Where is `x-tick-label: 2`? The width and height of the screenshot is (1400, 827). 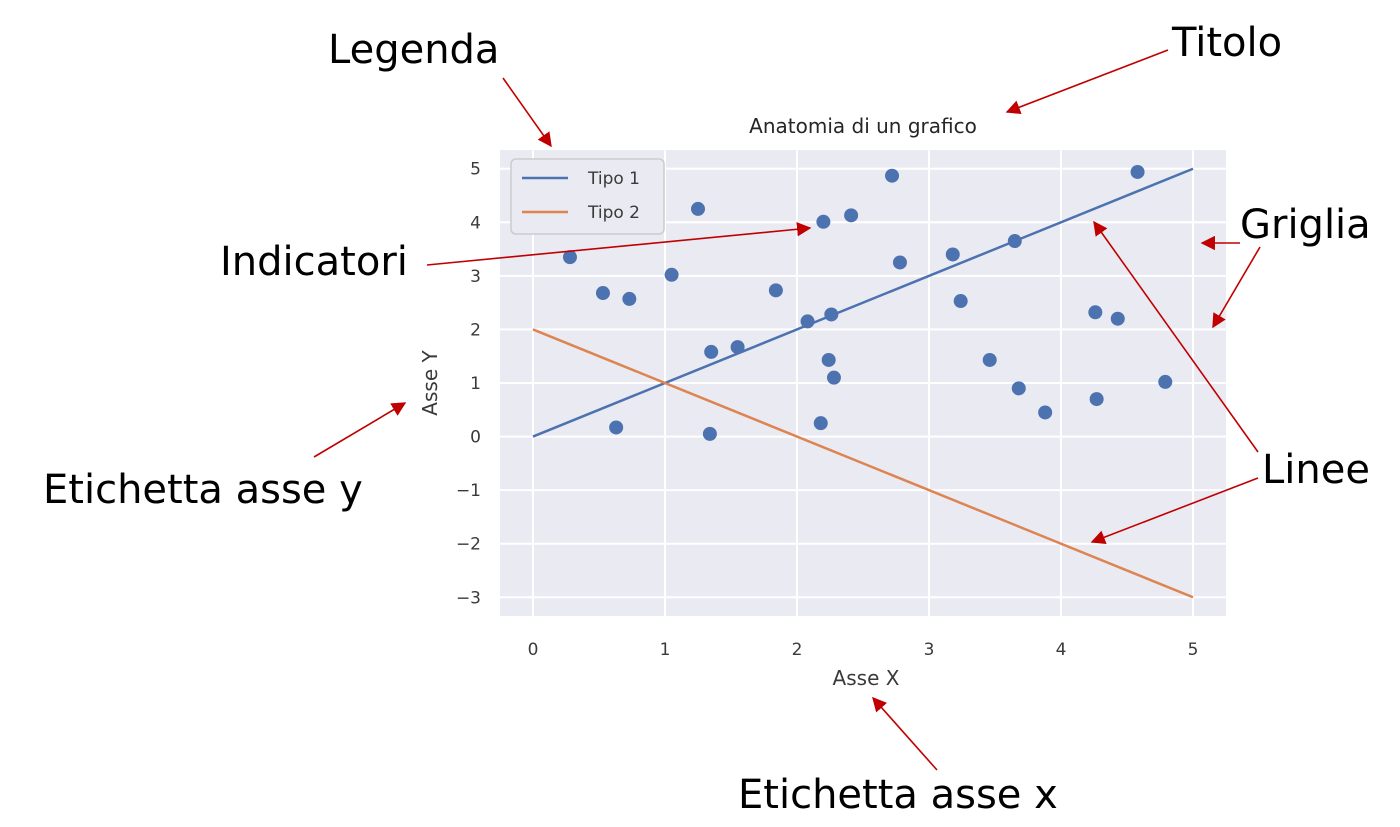 x-tick-label: 2 is located at coordinates (797, 650).